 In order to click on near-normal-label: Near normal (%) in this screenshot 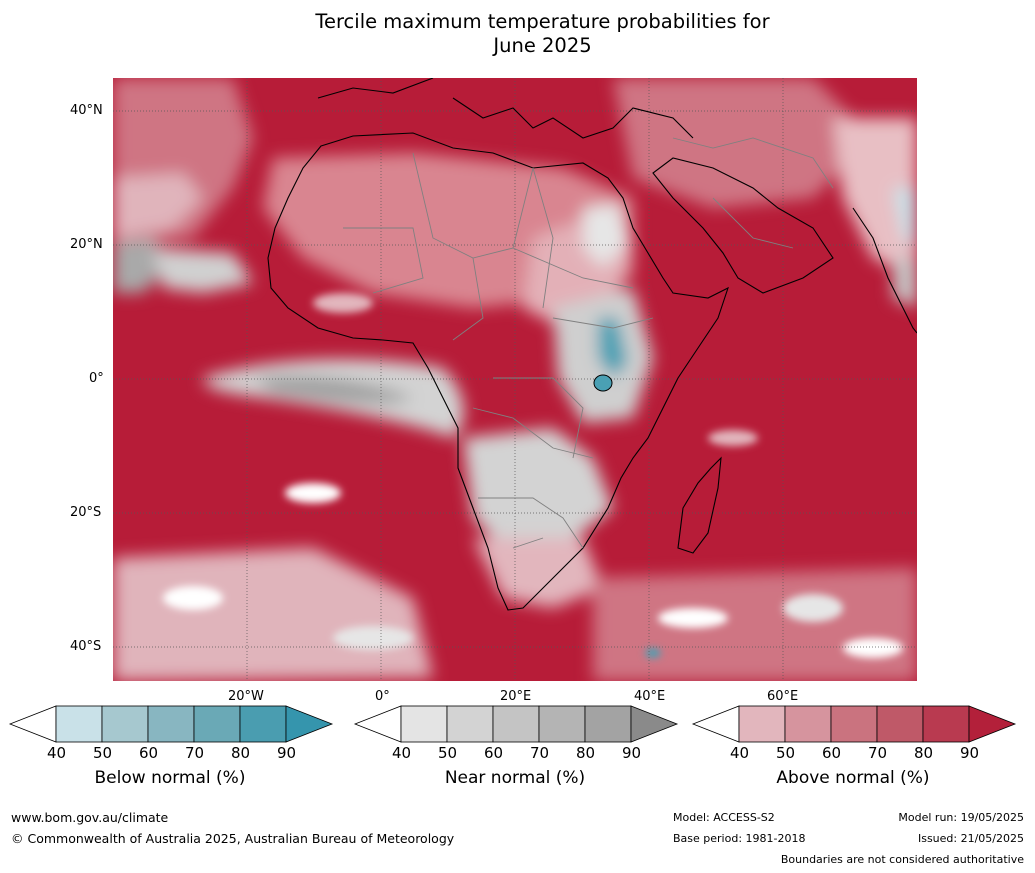, I will do `click(515, 778)`.